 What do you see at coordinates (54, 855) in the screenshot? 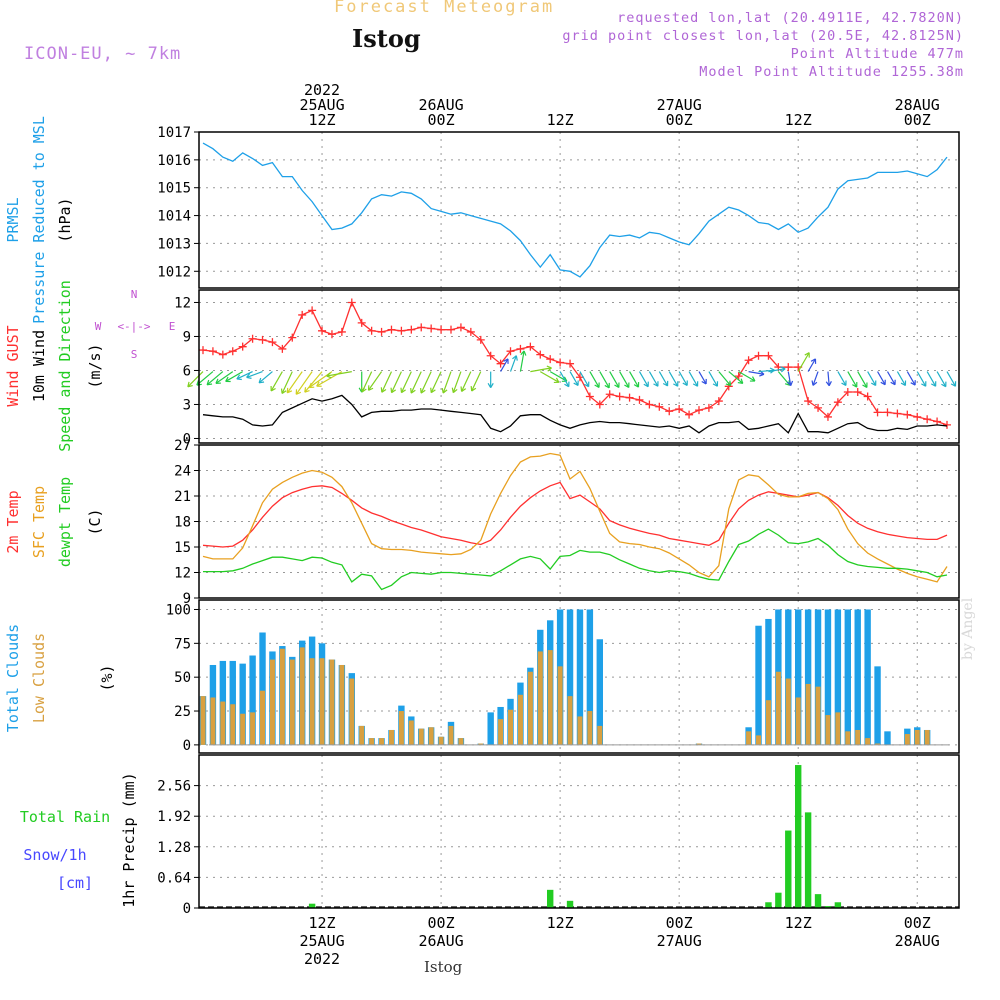
I see `axis-label: Snow/1h` at bounding box center [54, 855].